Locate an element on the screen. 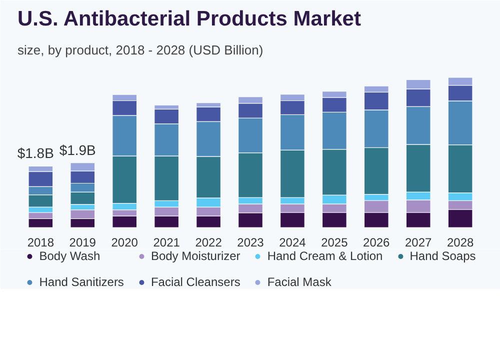  x-tick-label: 2019 is located at coordinates (82, 243).